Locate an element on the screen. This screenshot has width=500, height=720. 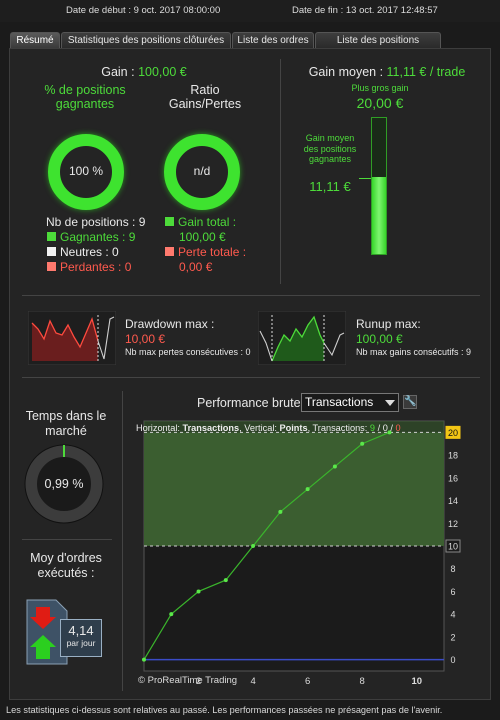
chart-y-tick-label: 12 is located at coordinates (453, 524).